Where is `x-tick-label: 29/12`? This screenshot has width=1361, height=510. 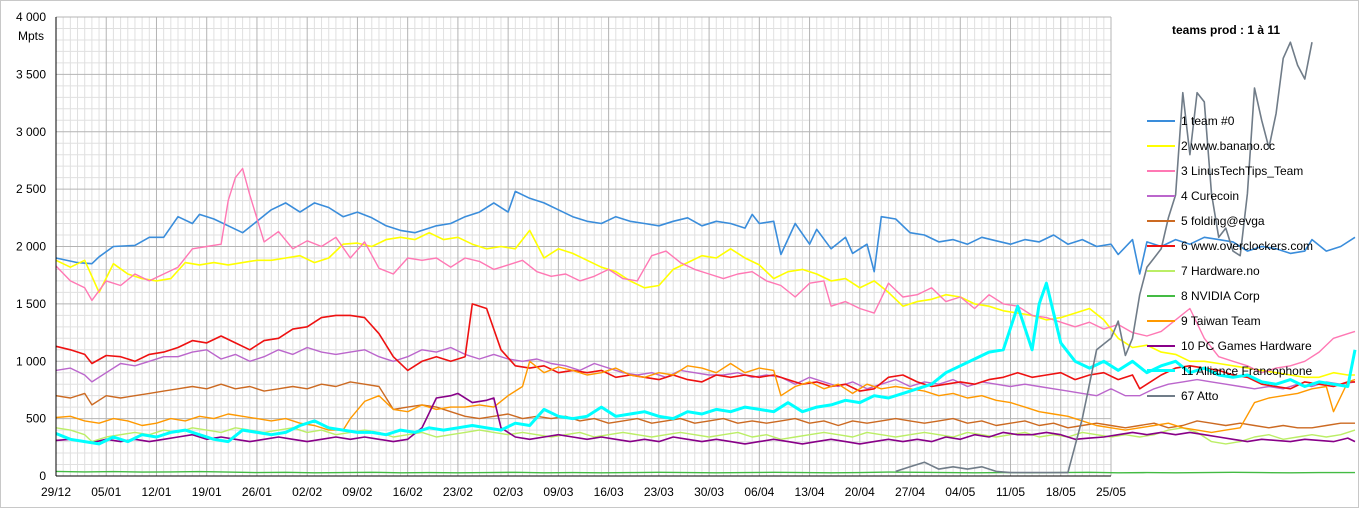
x-tick-label: 29/12 is located at coordinates (56, 492).